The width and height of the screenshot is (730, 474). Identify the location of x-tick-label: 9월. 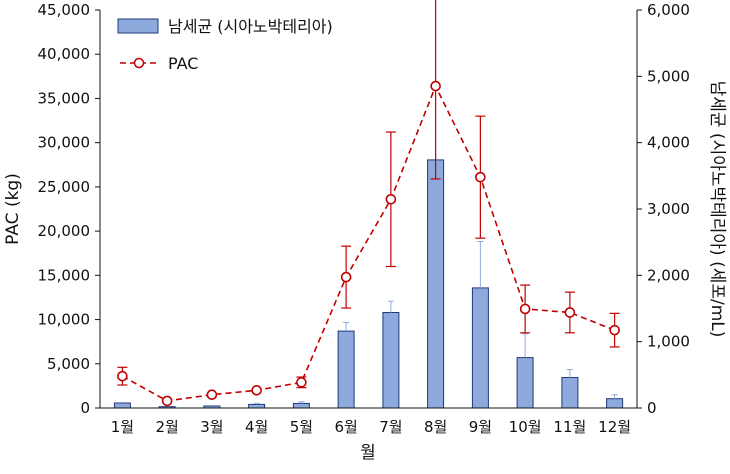
(480, 427).